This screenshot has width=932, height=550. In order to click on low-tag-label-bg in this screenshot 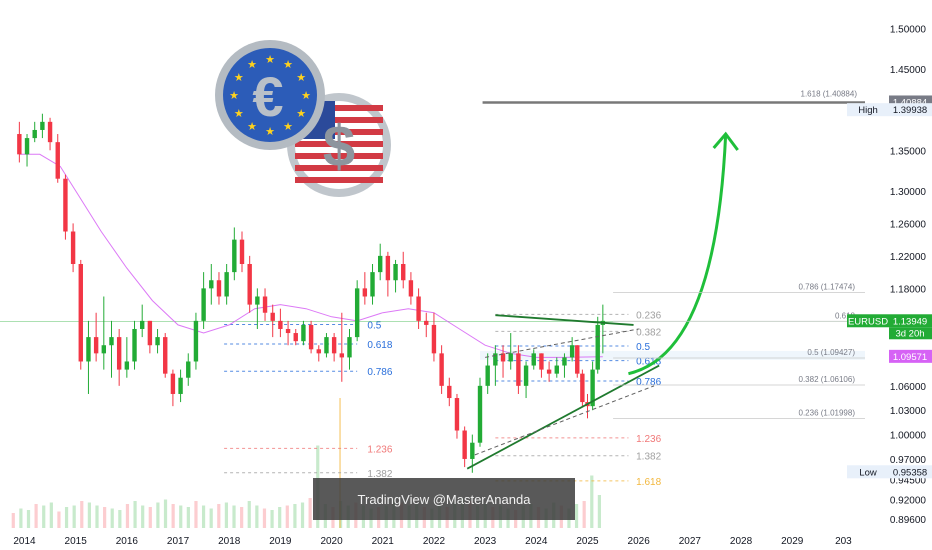, I will do `click(868, 472)`.